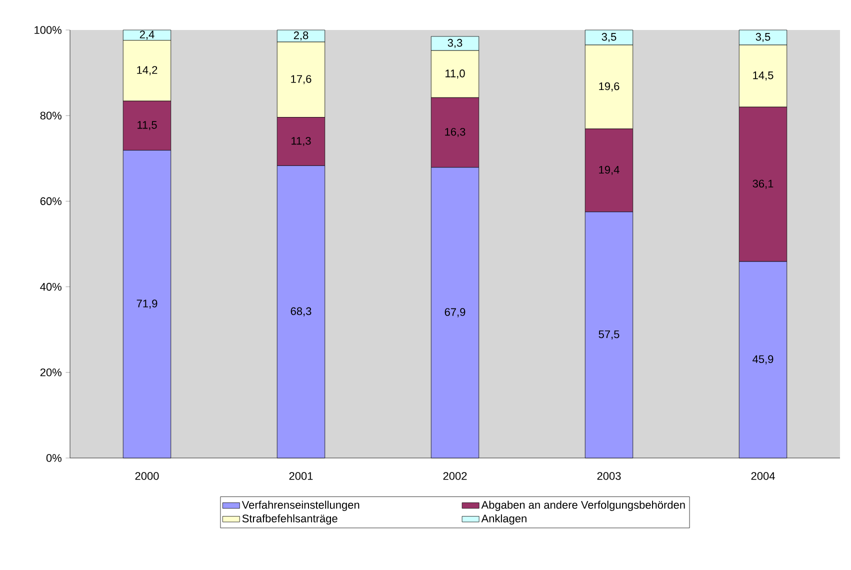  I want to click on data-label: 57,5, so click(609, 335).